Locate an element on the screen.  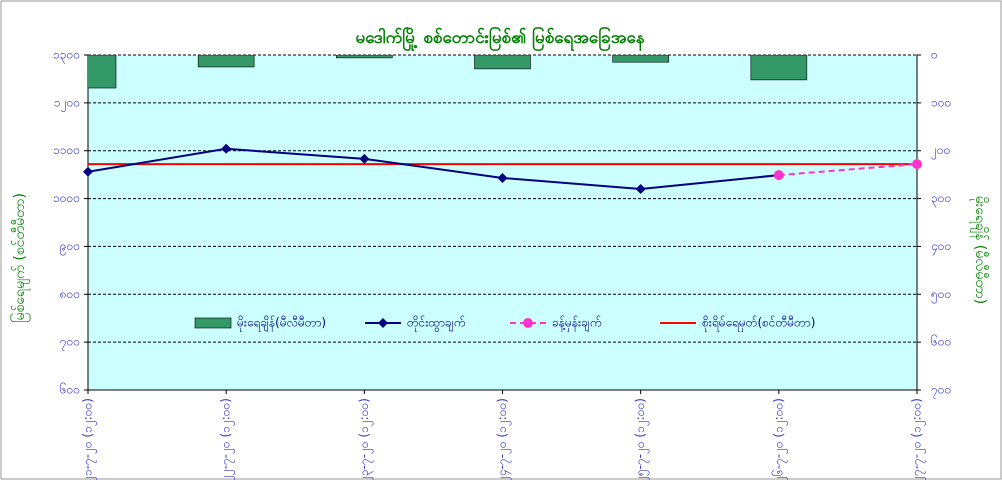
y2-tick-label: ၀ is located at coordinates (934, 55).